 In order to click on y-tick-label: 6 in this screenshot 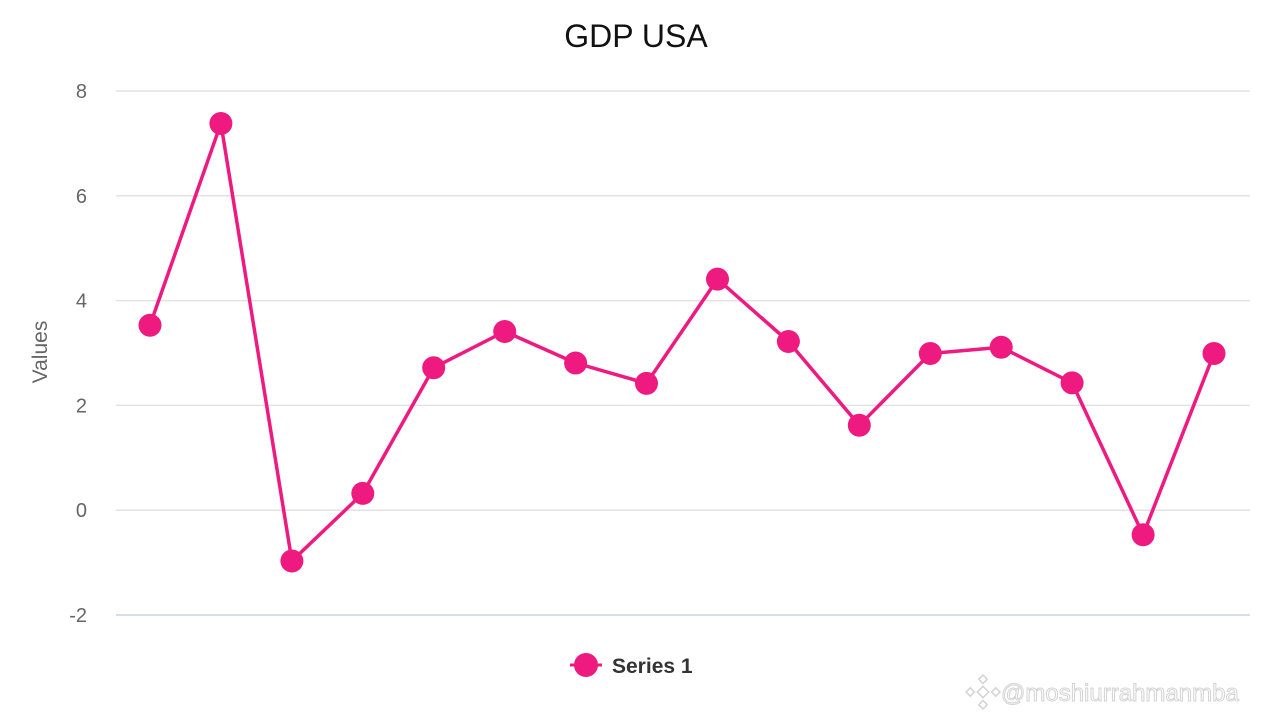, I will do `click(81, 197)`.